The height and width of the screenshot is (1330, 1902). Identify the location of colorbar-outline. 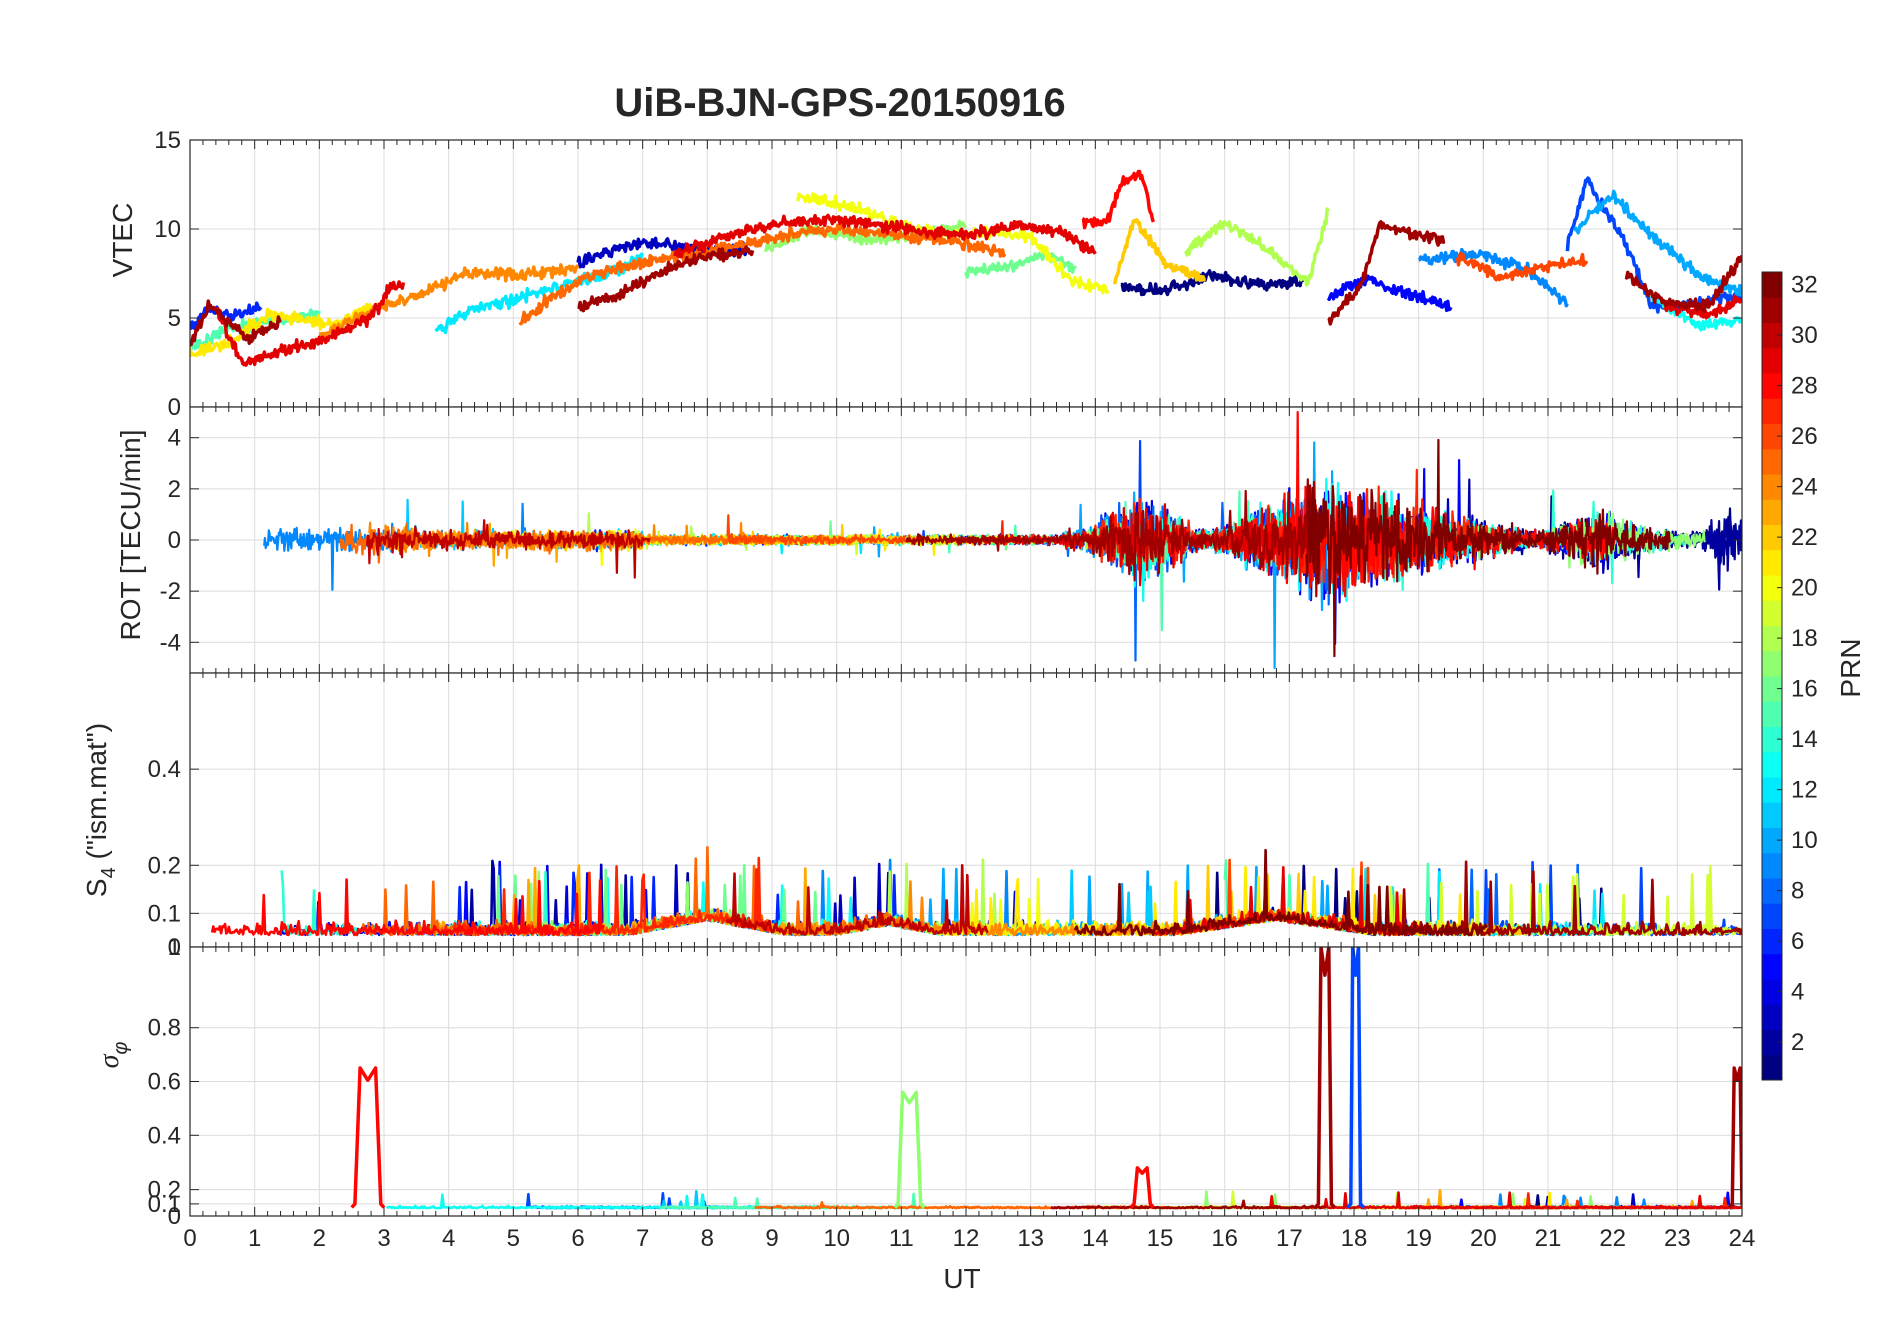
(1772, 676).